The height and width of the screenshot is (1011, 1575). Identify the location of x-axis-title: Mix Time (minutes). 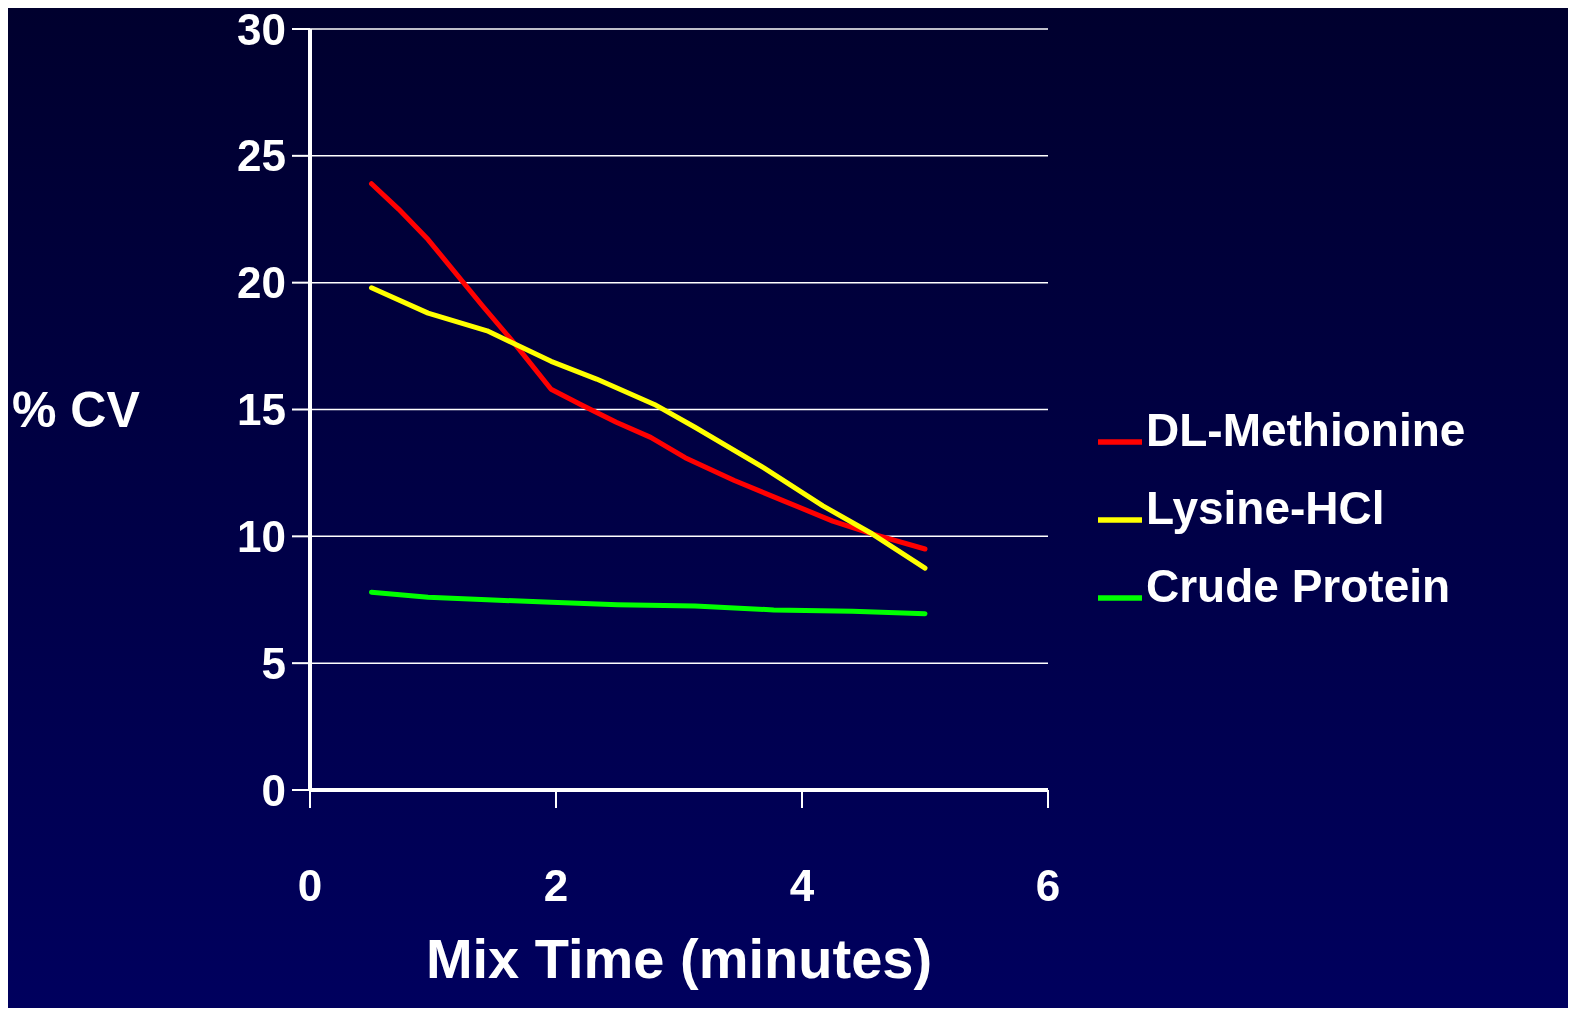
(679, 958).